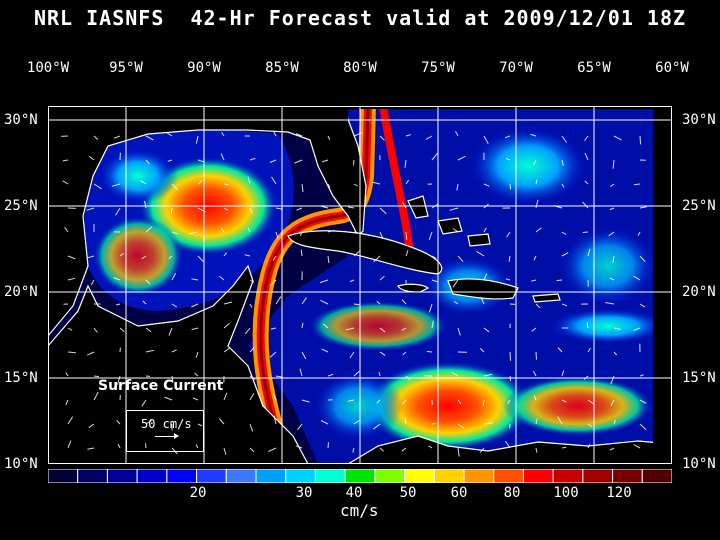 The height and width of the screenshot is (540, 720). What do you see at coordinates (359, 510) in the screenshot?
I see `colorbar-unit: cm/s` at bounding box center [359, 510].